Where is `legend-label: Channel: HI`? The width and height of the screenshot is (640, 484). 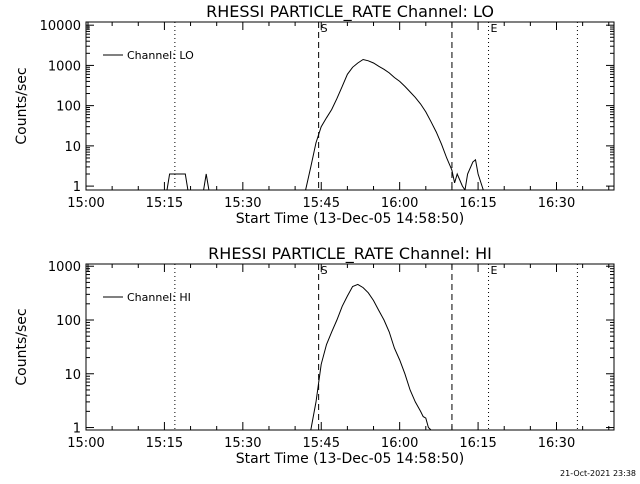
legend-label: Channel: HI is located at coordinates (159, 297).